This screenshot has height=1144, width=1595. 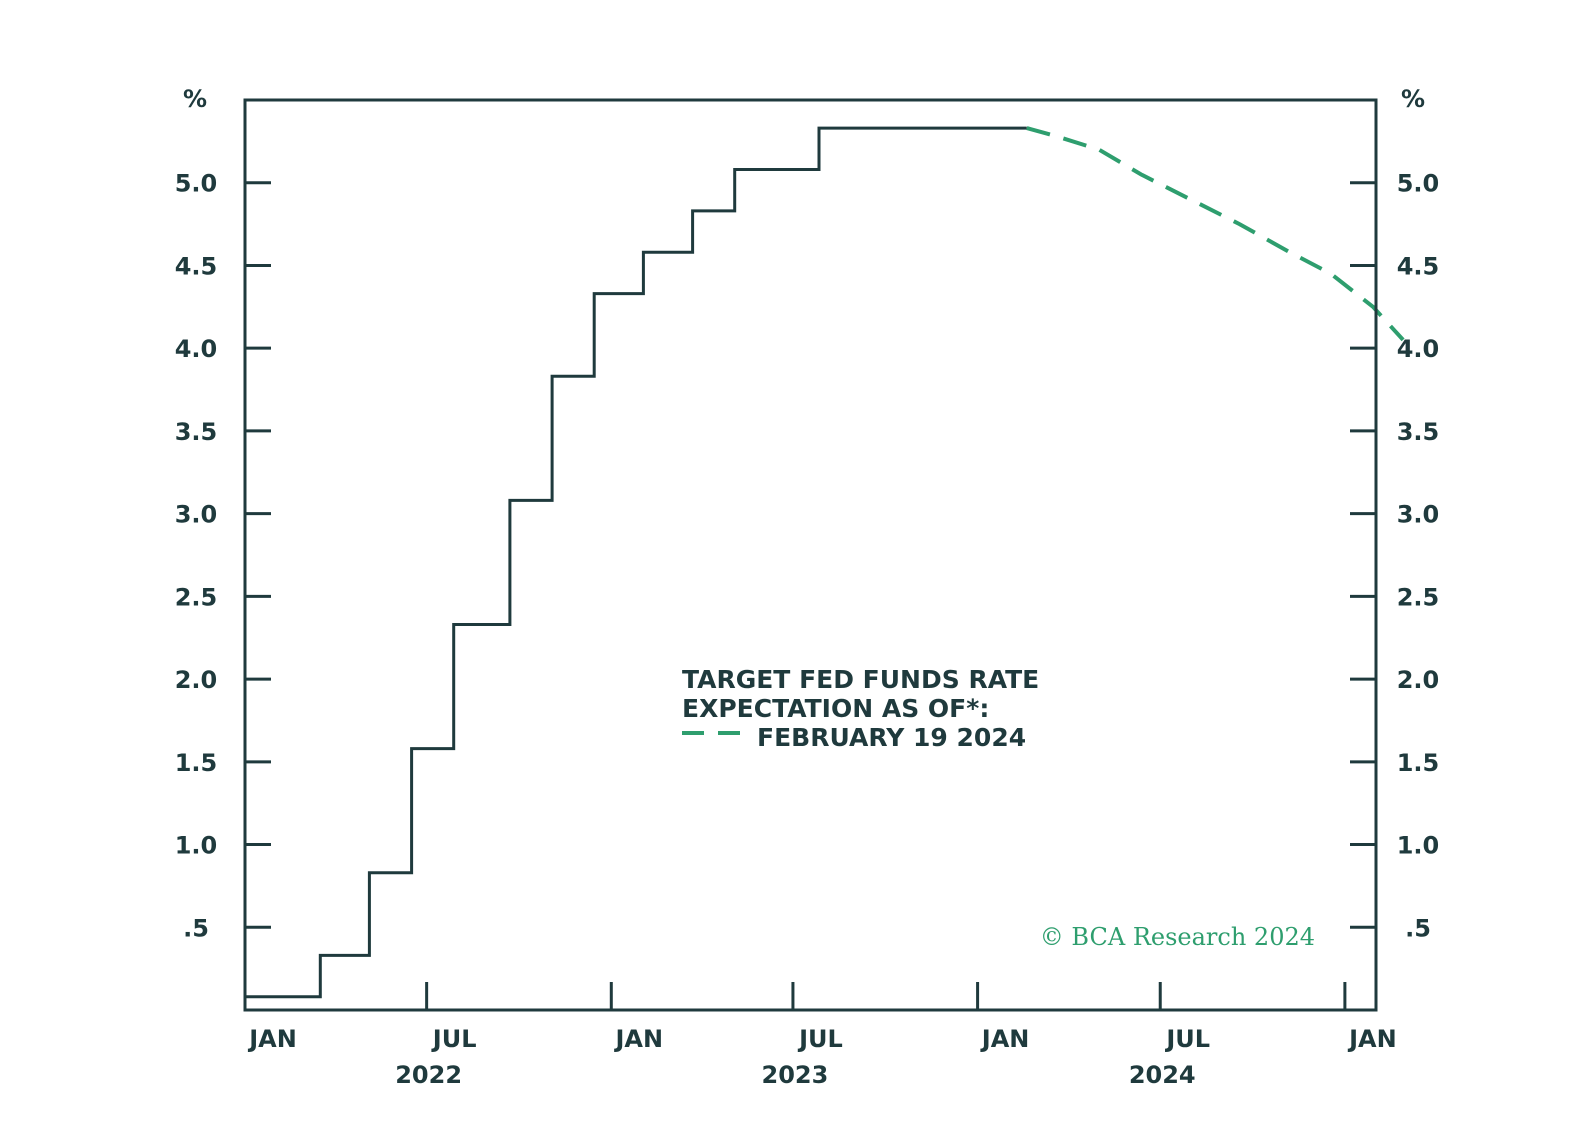 I want to click on y-tick-label-left: 4.5, so click(x=196, y=266).